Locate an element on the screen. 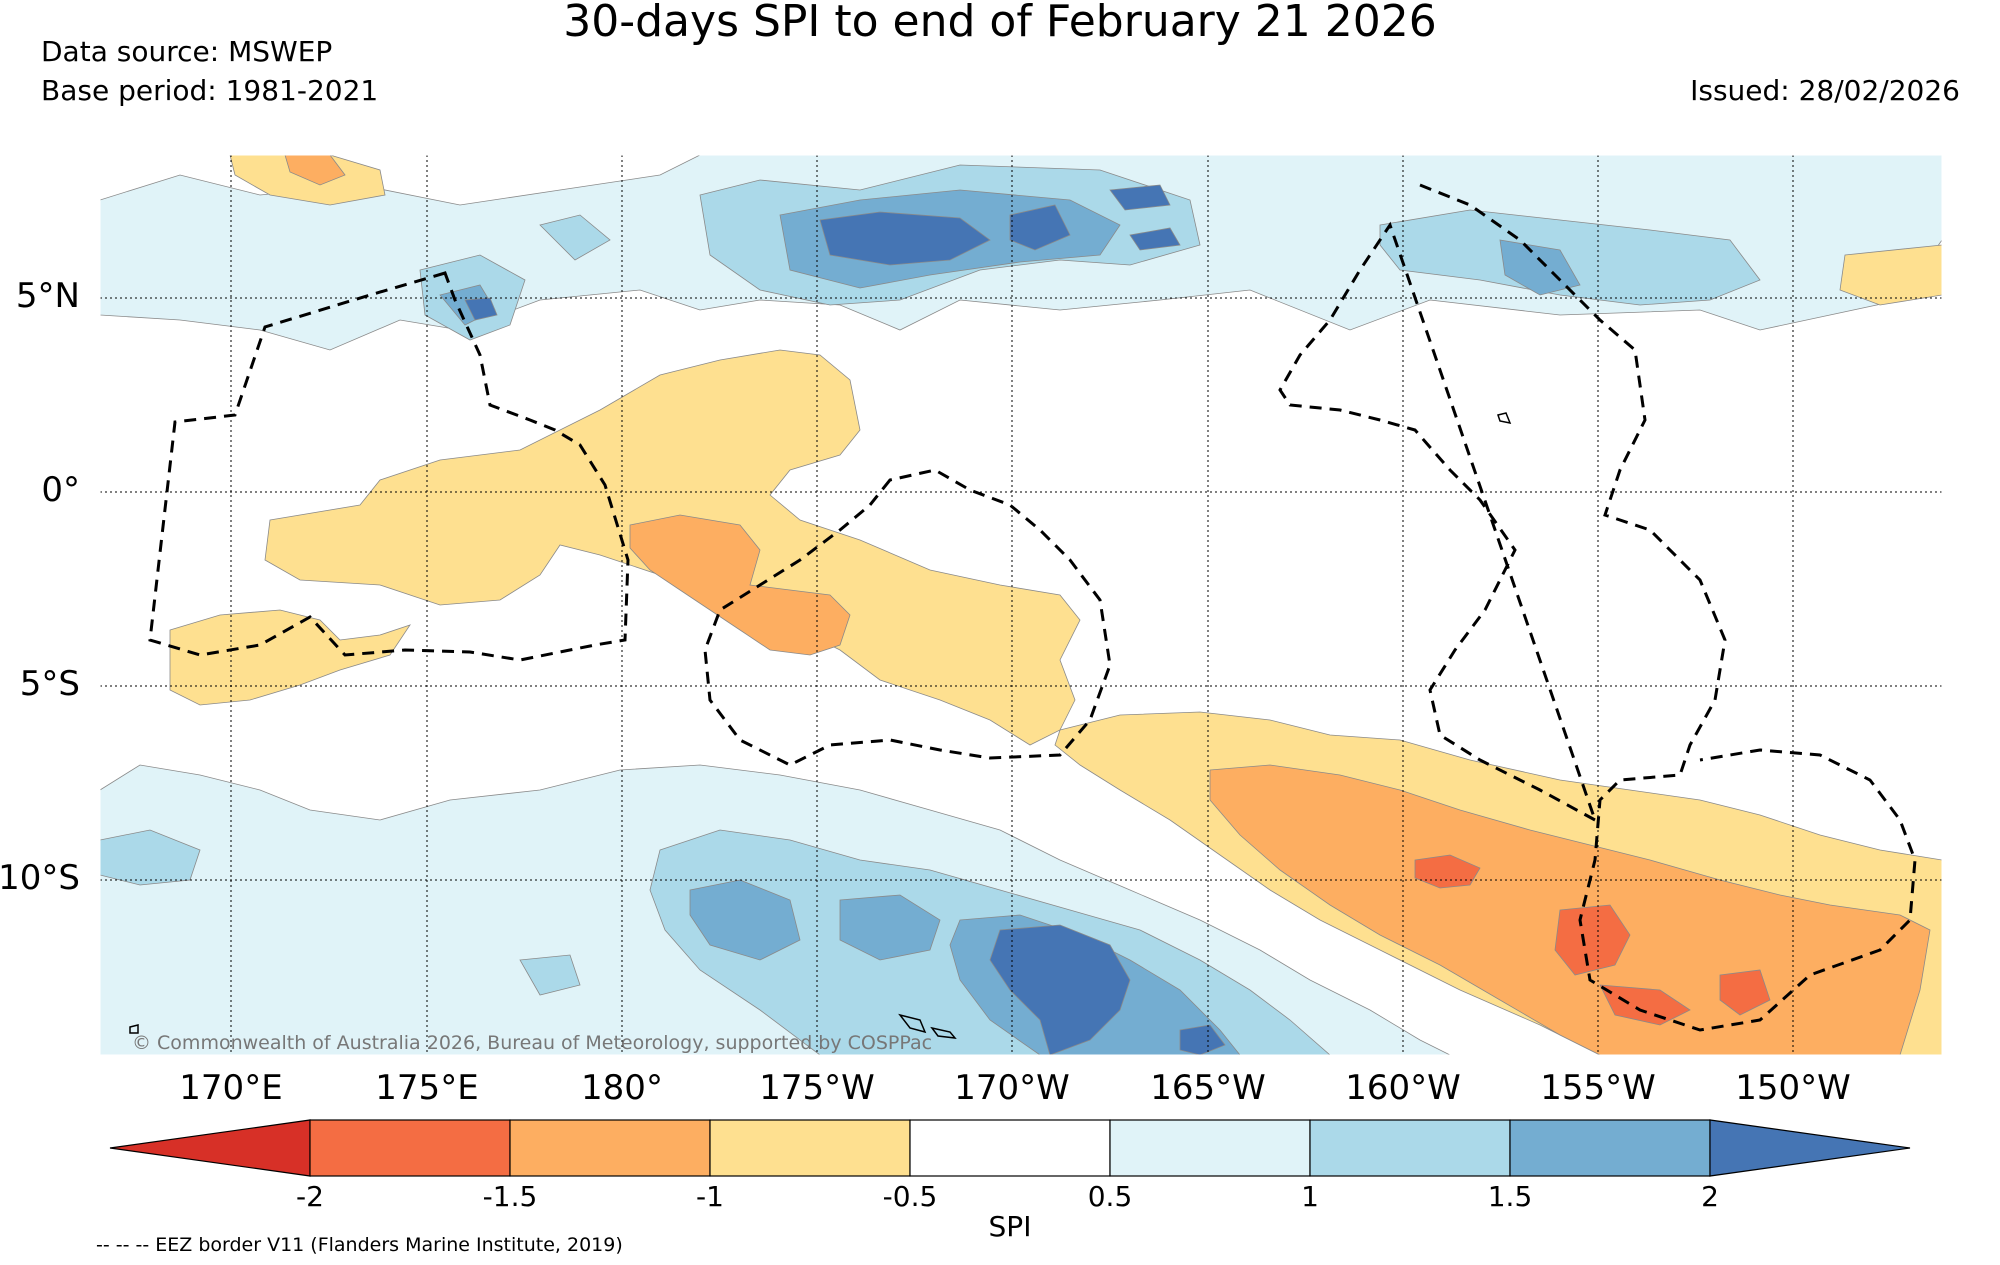 The height and width of the screenshot is (1265, 2000). colorbar-label: SPI is located at coordinates (1010, 1226).